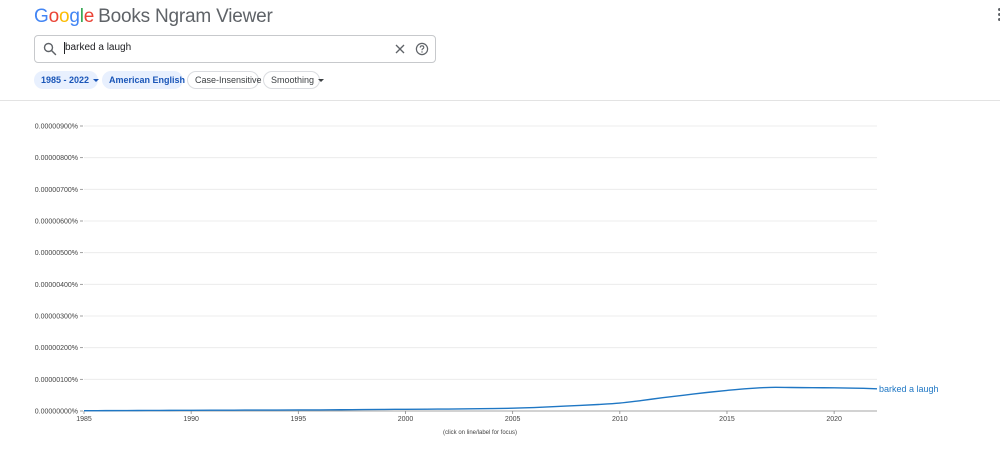  Describe the element at coordinates (400, 49) in the screenshot. I see `close-icon` at that location.